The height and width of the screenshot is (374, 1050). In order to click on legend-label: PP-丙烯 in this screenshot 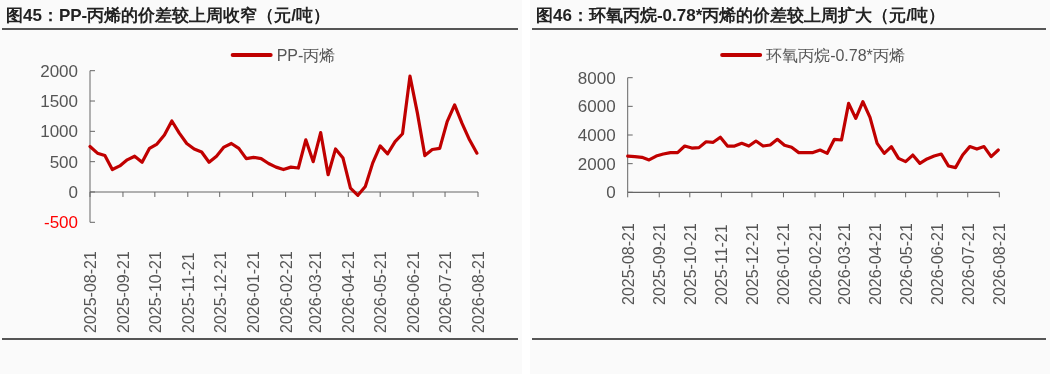, I will do `click(306, 55)`.